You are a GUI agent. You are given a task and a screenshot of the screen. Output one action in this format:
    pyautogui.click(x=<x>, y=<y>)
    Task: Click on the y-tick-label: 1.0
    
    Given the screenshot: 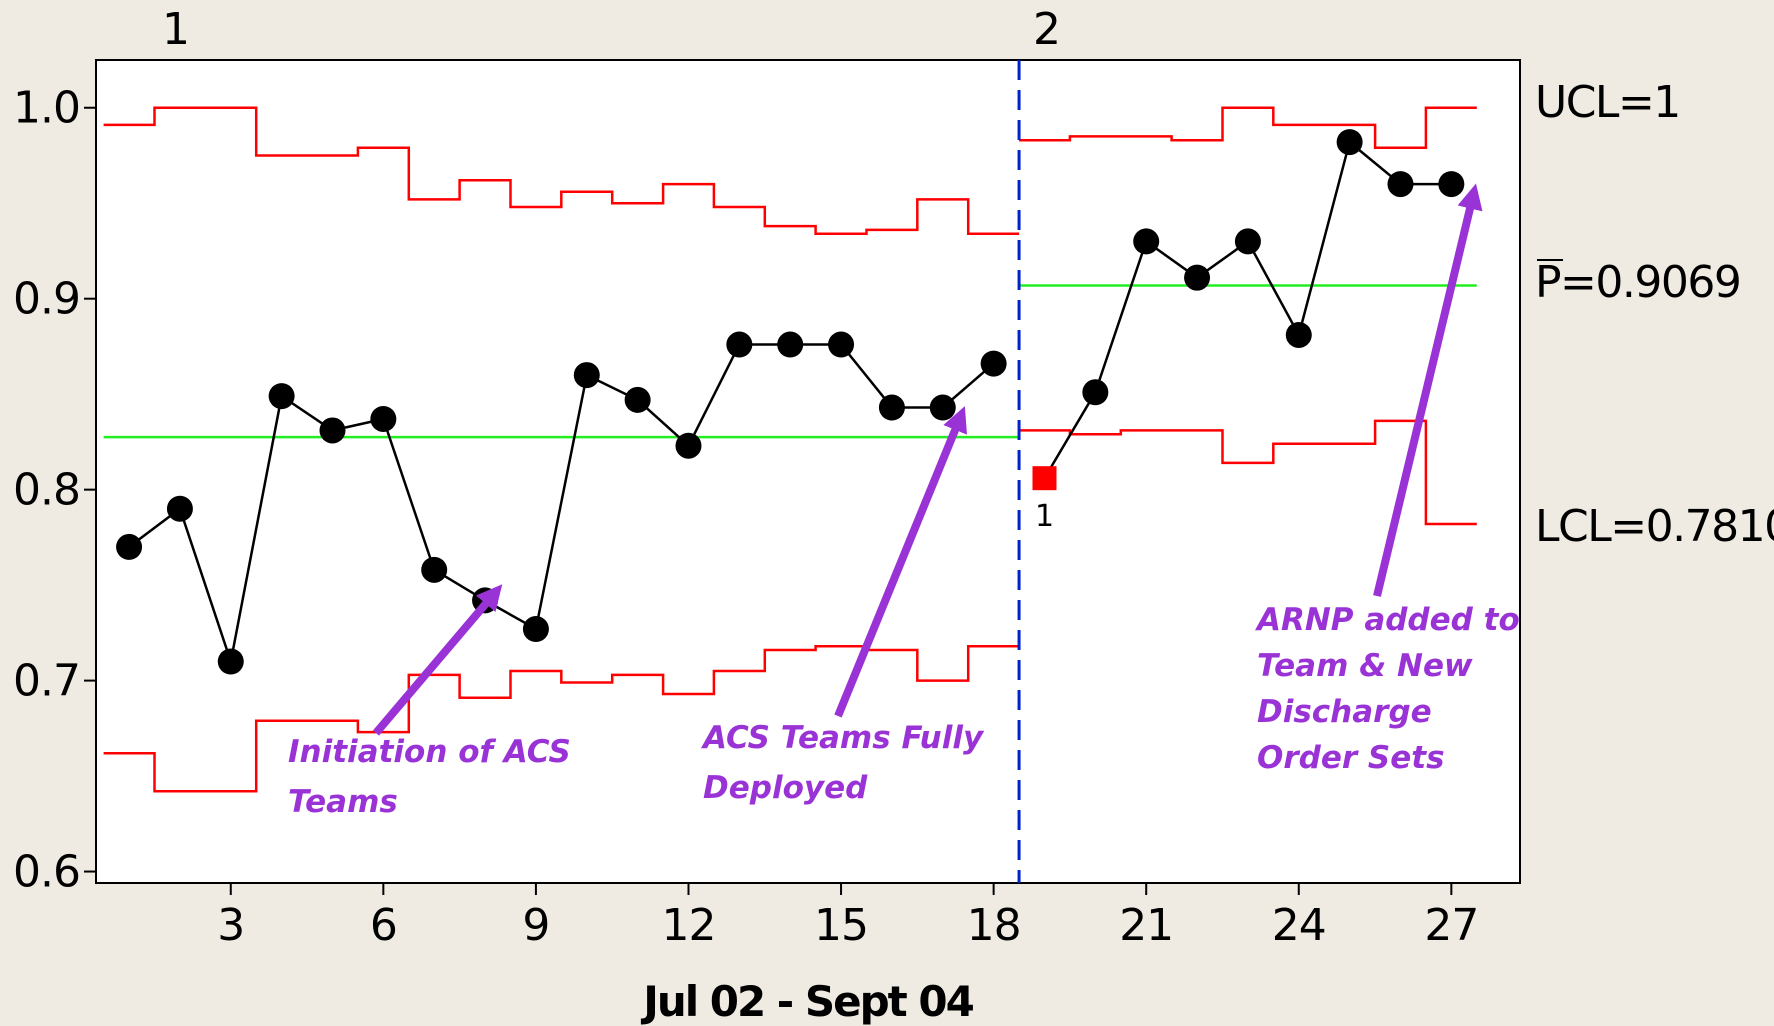 What is the action you would take?
    pyautogui.click(x=46, y=108)
    